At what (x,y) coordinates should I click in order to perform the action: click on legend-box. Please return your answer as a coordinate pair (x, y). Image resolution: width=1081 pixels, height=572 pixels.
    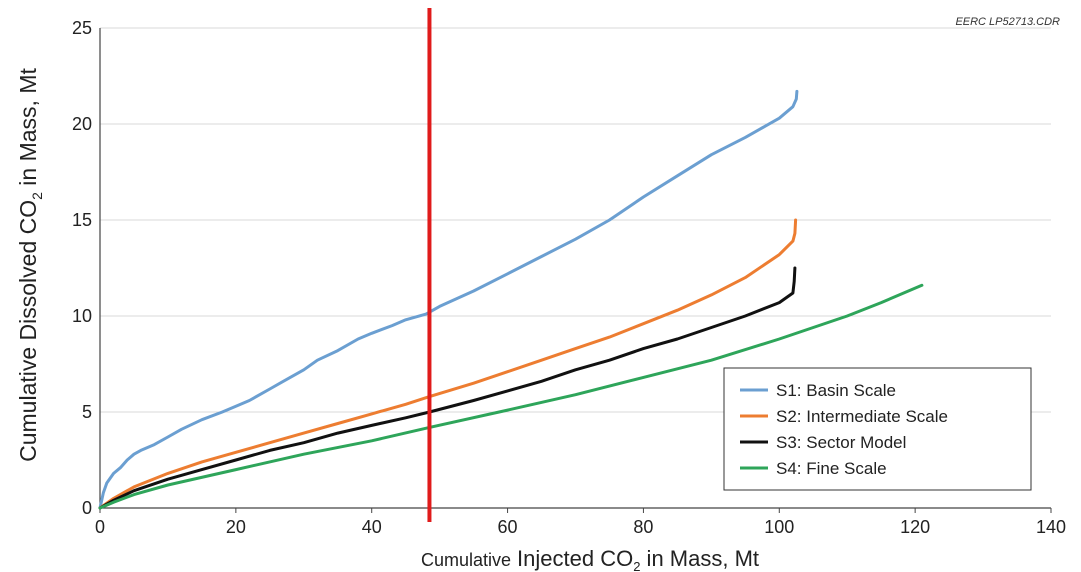
    Looking at the image, I should click on (877, 429).